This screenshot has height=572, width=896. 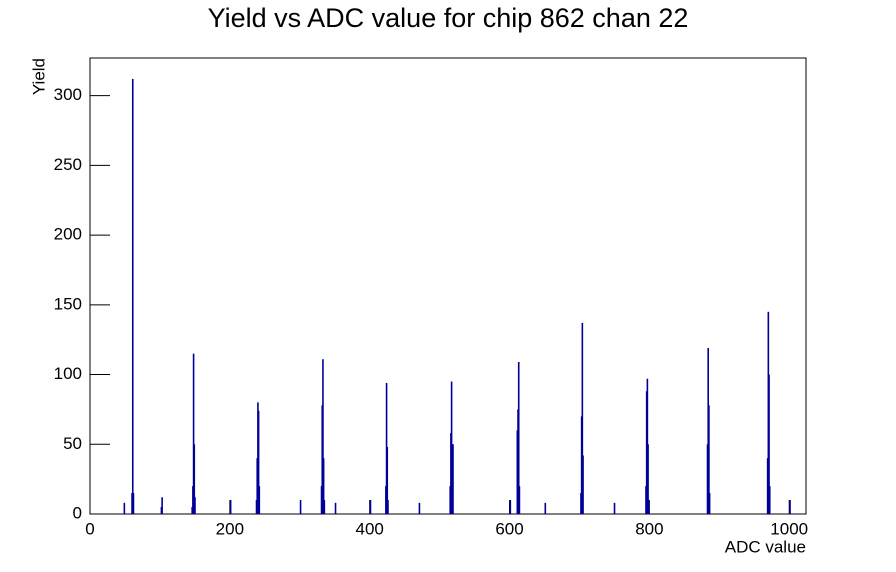 What do you see at coordinates (72, 443) in the screenshot?
I see `y-tick-label: 50` at bounding box center [72, 443].